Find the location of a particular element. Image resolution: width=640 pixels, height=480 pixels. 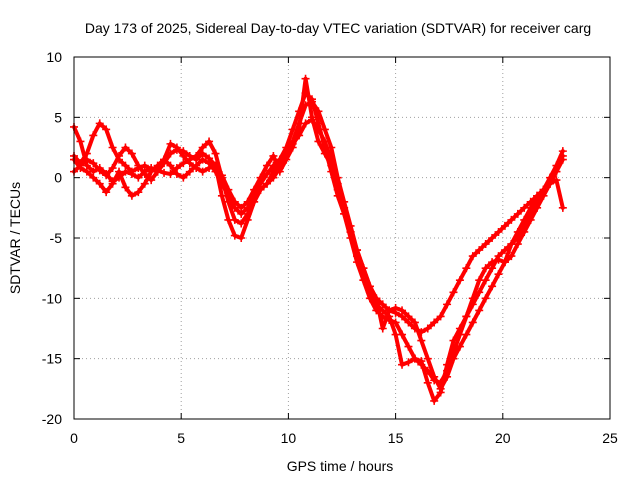

x-tick-label: 0 is located at coordinates (74, 438).